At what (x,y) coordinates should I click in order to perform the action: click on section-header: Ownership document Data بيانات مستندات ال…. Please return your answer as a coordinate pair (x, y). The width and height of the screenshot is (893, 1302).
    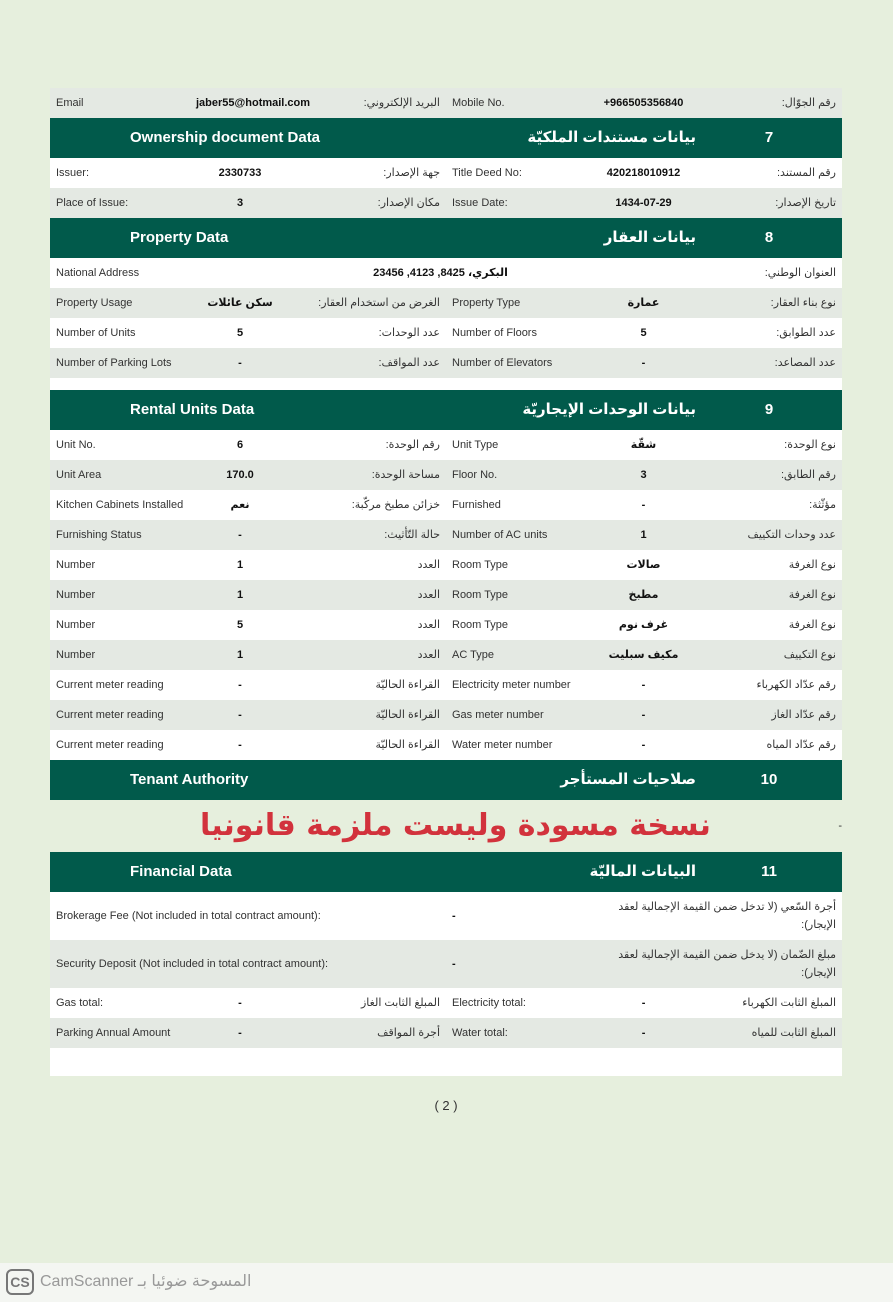
    Looking at the image, I should click on (446, 138).